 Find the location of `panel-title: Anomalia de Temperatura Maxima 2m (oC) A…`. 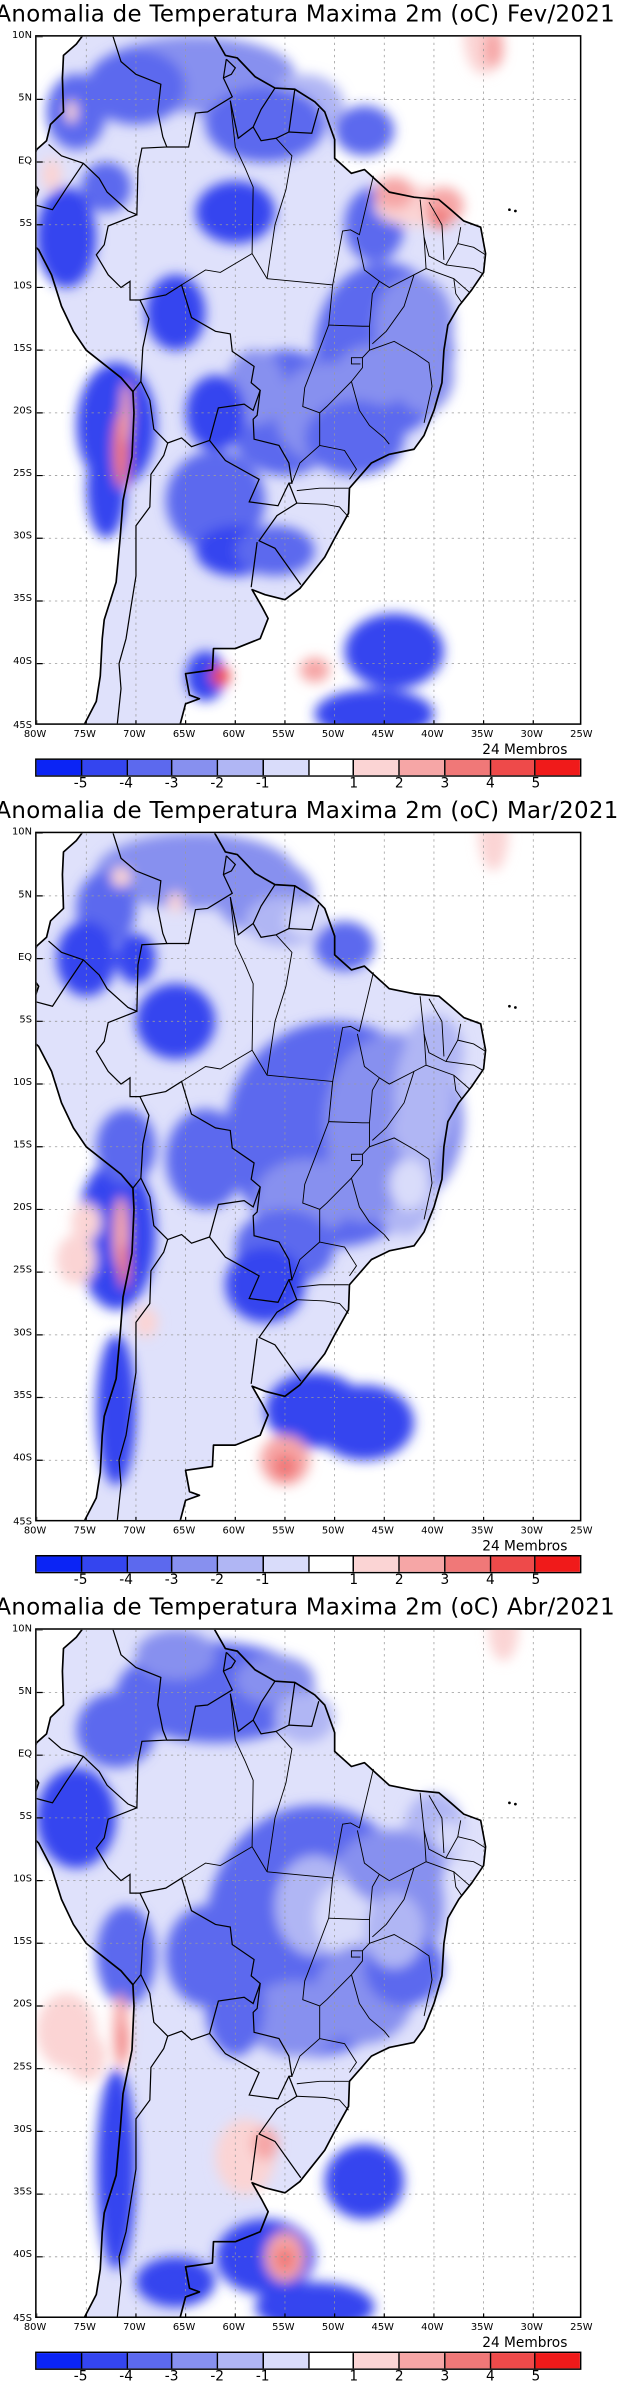

panel-title: Anomalia de Temperatura Maxima 2m (oC) A… is located at coordinates (308, 1607).